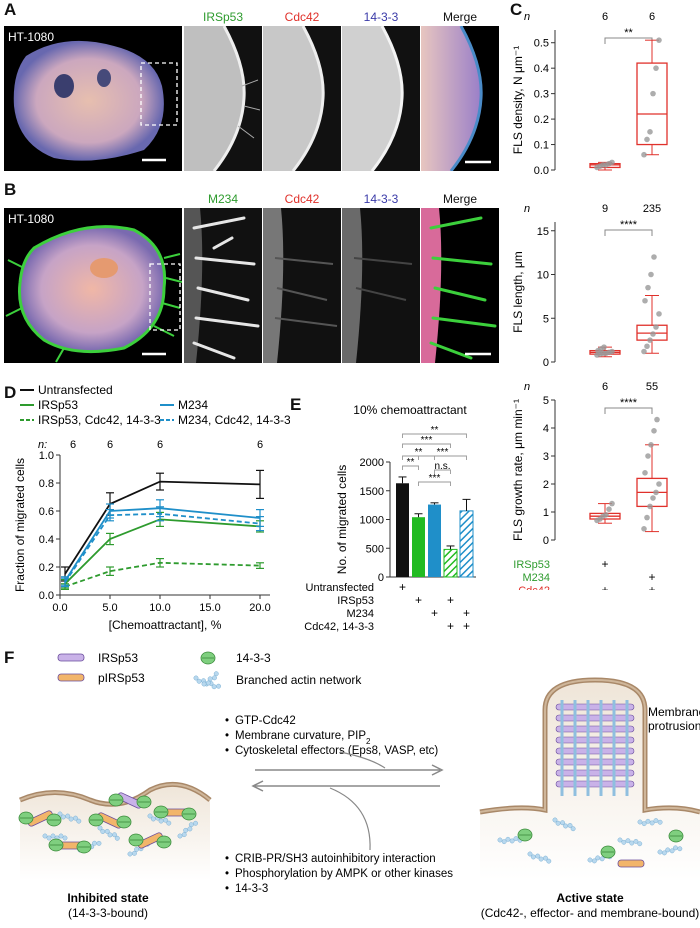  What do you see at coordinates (46, 512) in the screenshot?
I see `y-tick-label: 0.6` at bounding box center [46, 512].